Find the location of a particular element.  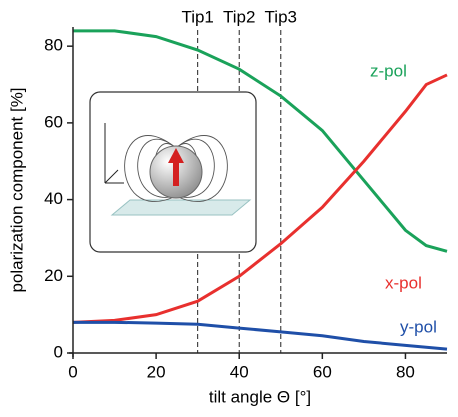

x-tick-label: 60 is located at coordinates (322, 371).